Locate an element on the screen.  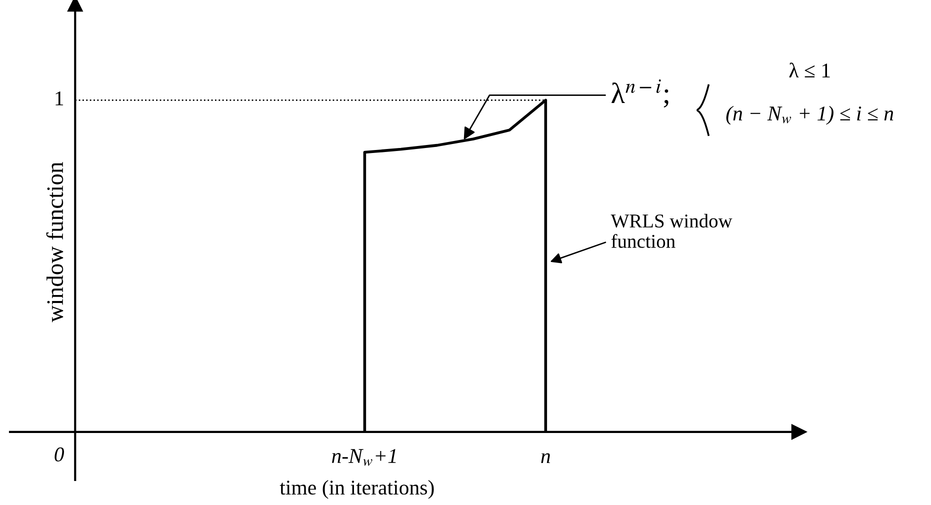
text: λ ≤ 1 is located at coordinates (809, 70).